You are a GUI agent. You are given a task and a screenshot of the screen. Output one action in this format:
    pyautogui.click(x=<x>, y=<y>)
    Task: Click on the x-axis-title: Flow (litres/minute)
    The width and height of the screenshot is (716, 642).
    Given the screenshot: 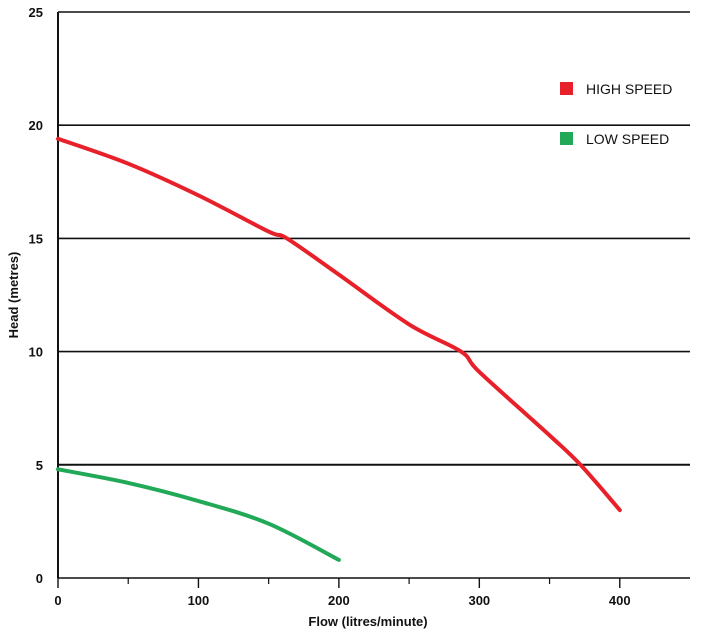 What is the action you would take?
    pyautogui.click(x=367, y=621)
    